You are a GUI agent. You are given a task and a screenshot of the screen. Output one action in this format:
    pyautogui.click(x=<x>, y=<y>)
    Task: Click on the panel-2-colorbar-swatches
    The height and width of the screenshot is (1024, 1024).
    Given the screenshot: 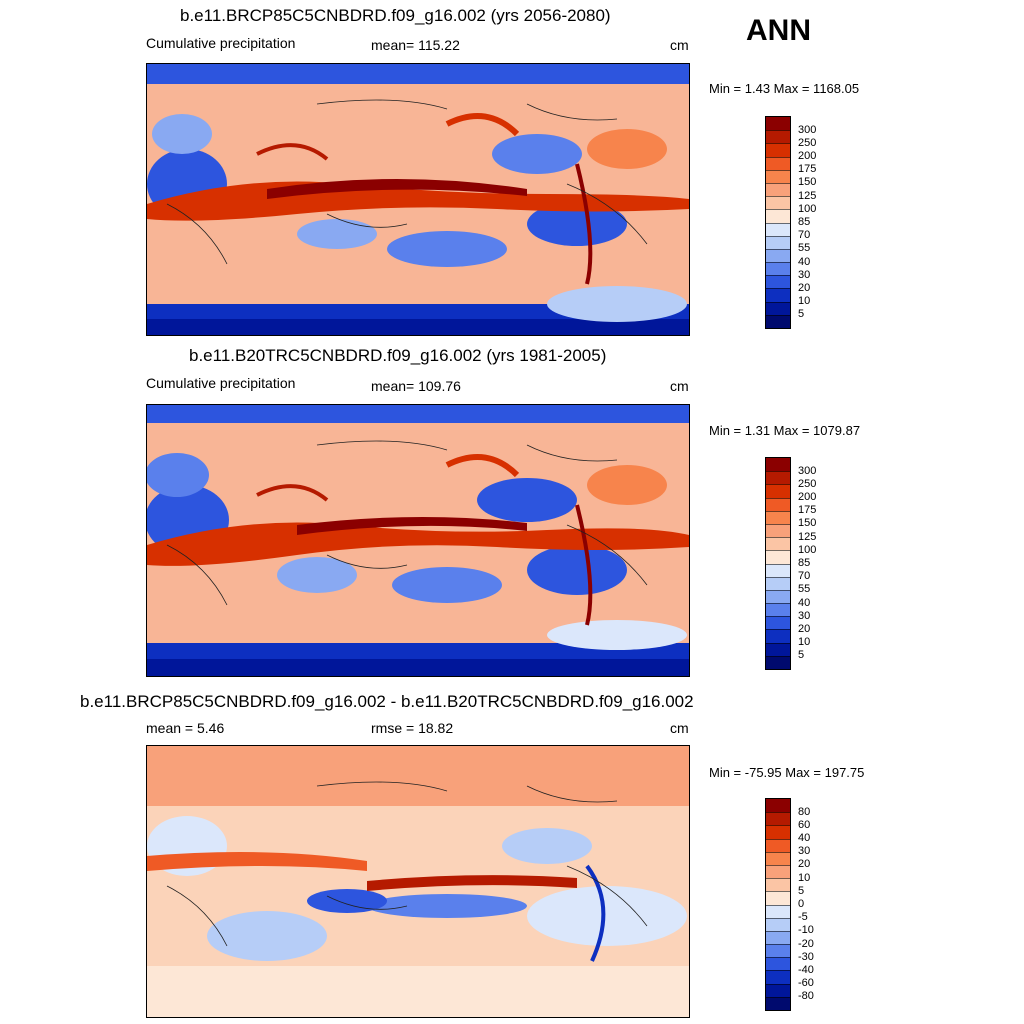 What is the action you would take?
    pyautogui.click(x=778, y=563)
    